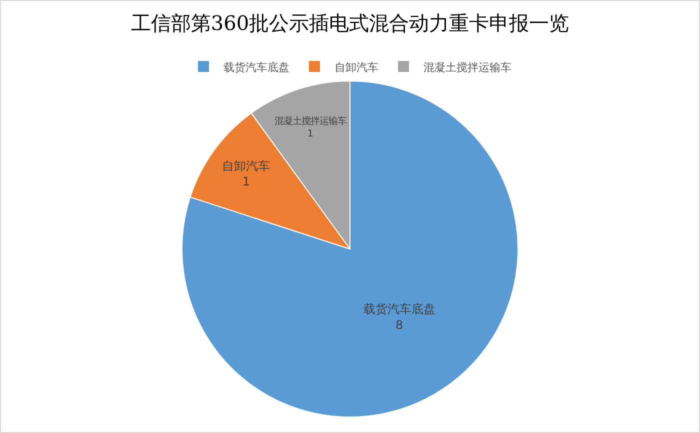 This screenshot has height=433, width=700. What do you see at coordinates (310, 121) in the screenshot?
I see `slice-label: 混凝土搅拌运输车` at bounding box center [310, 121].